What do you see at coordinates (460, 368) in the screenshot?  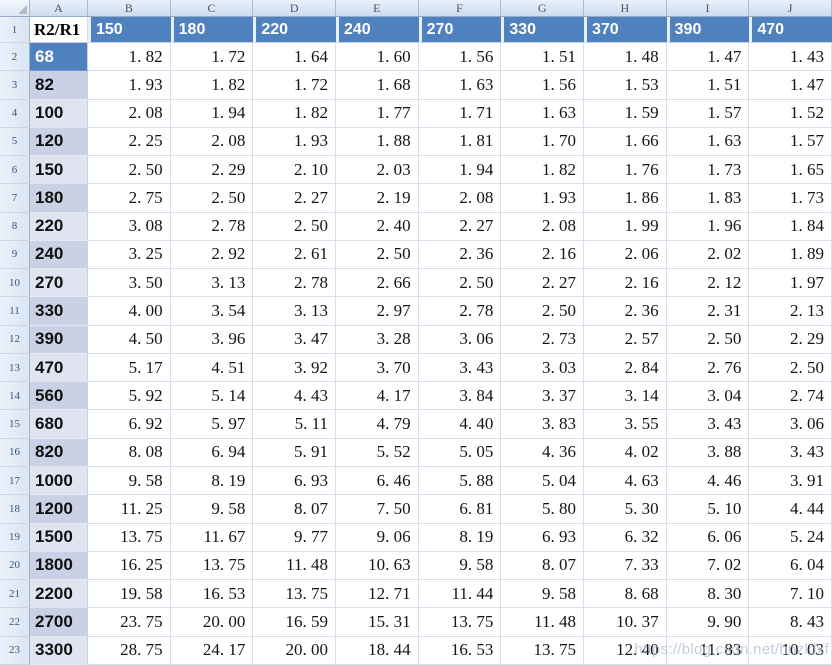 I see `cell-F13: 3. 43` at bounding box center [460, 368].